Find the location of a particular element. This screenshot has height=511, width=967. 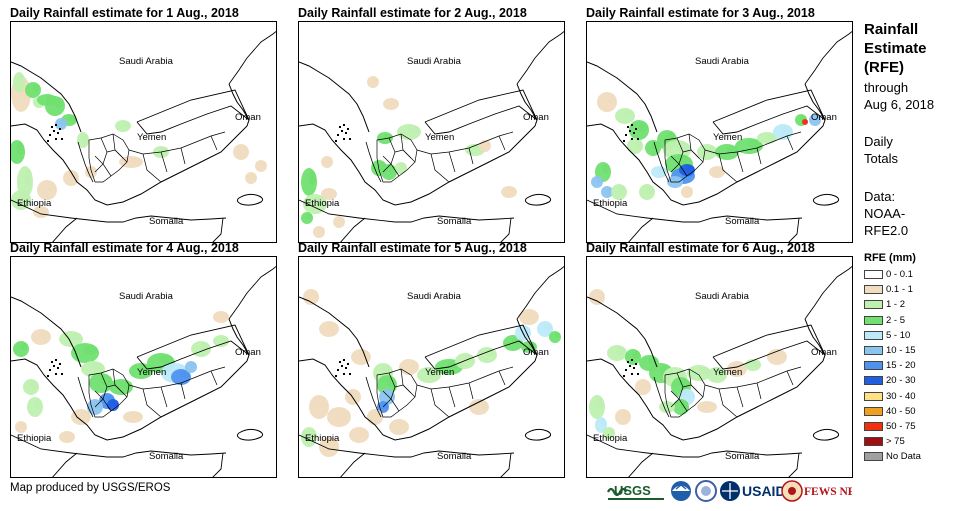

panel-title: Daily Rainfall estimate for 4 Aug., 2018 is located at coordinates (124, 248).